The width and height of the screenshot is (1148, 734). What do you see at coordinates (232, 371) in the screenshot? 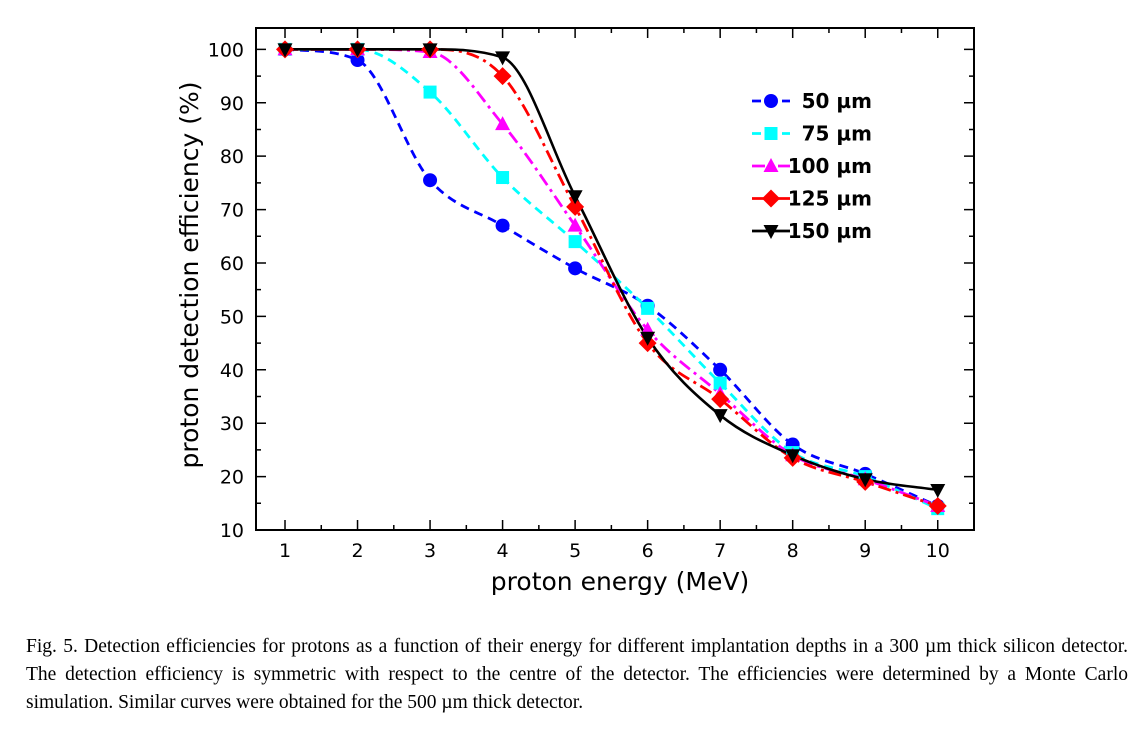
I see `y-tick-label: 40` at bounding box center [232, 371].